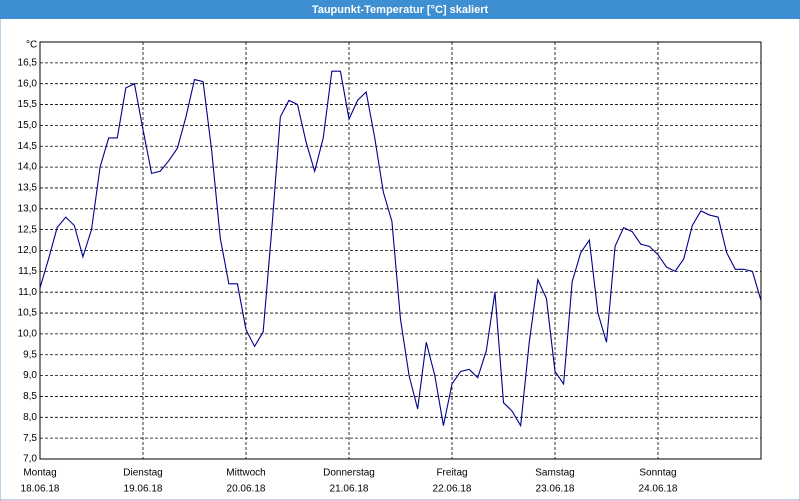  I want to click on y-tick-label: 16,0, so click(28, 83).